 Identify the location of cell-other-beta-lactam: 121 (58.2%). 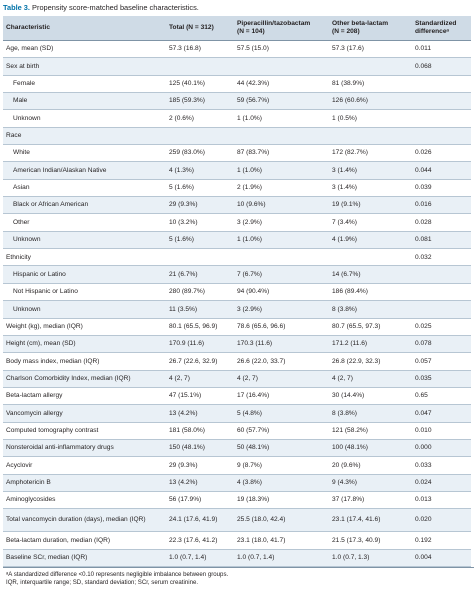
(370, 431).